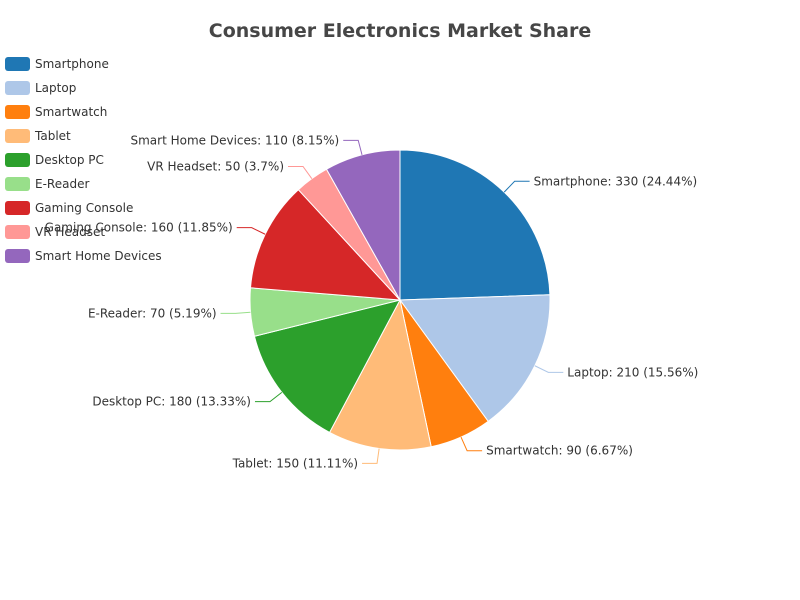 Image resolution: width=800 pixels, height=600 pixels. What do you see at coordinates (327, 366) in the screenshot?
I see `pie-slice-desktop-pc` at bounding box center [327, 366].